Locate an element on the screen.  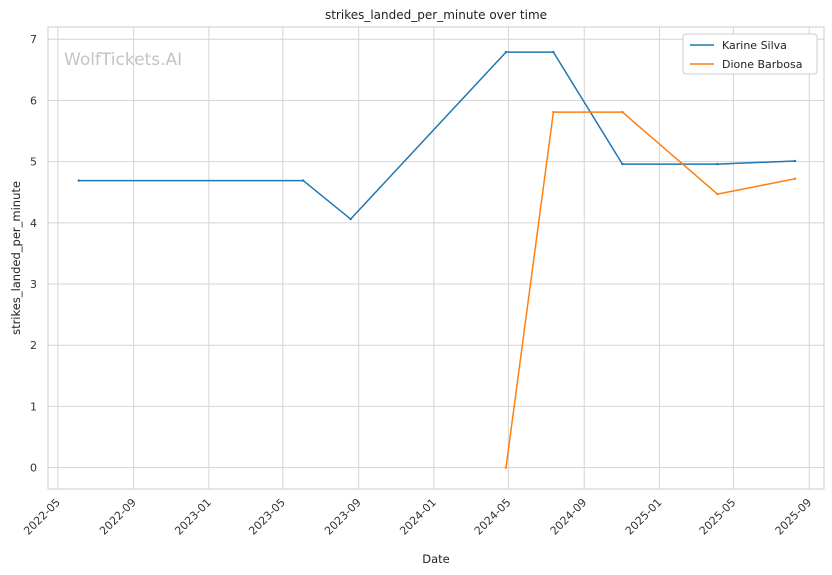
x-tick-label: 2024-05 is located at coordinates (493, 517).